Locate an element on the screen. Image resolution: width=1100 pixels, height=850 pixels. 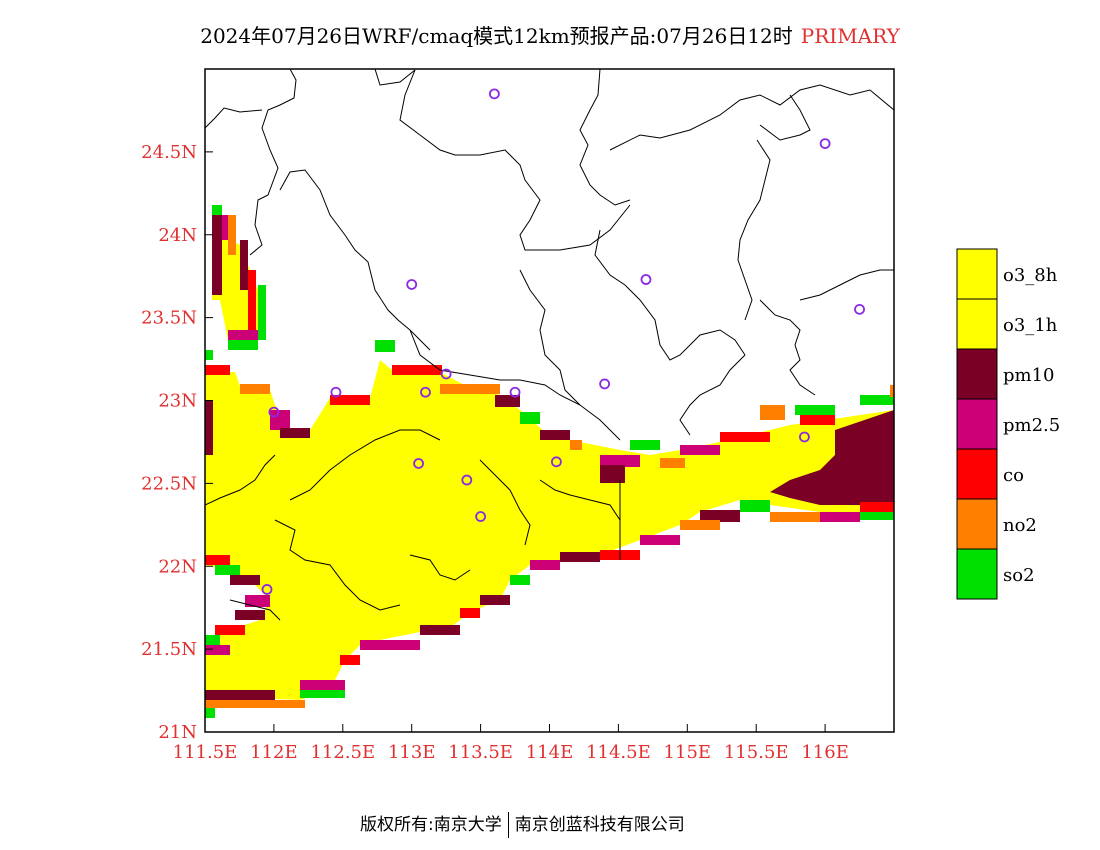
legend-label: pm2.5 is located at coordinates (1031, 425).